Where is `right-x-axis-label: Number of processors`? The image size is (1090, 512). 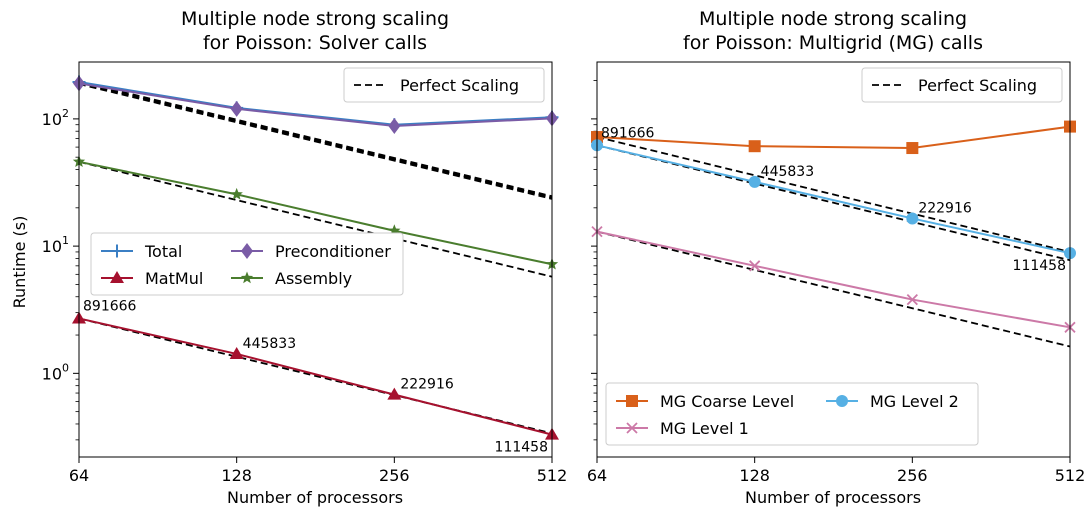
right-x-axis-label: Number of processors is located at coordinates (833, 497).